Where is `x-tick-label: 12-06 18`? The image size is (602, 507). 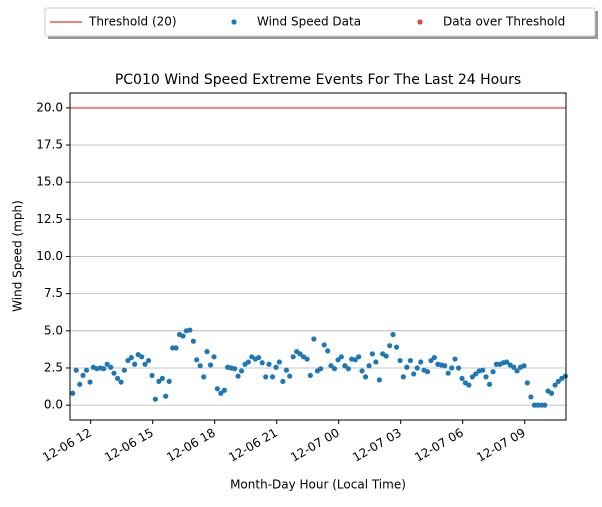
x-tick-label: 12-06 18 is located at coordinates (191, 445).